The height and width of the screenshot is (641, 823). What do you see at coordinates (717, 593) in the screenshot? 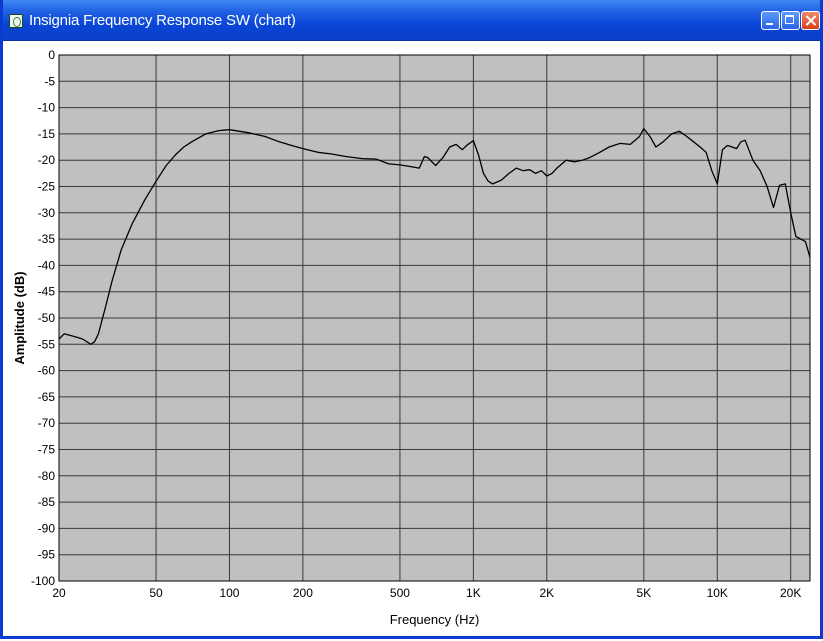
I see `x-tick-label: 10K` at bounding box center [717, 593].